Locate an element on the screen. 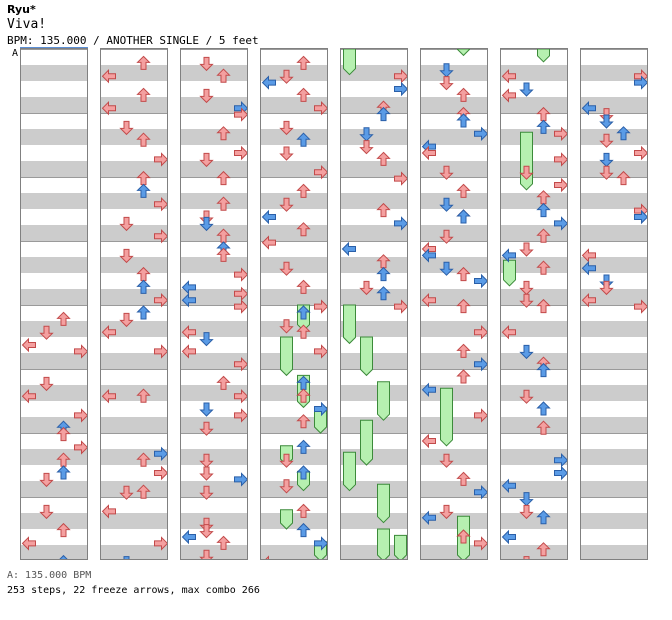 The height and width of the screenshot is (620, 672). artist-name: Ryu* is located at coordinates (21, 9).